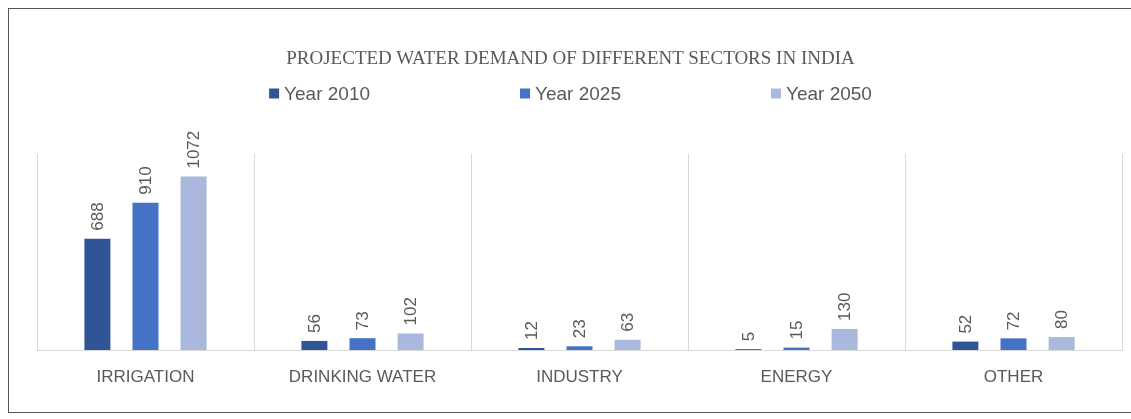 The height and width of the screenshot is (419, 1131). What do you see at coordinates (327, 93) in the screenshot?
I see `legend-label: Year 2010` at bounding box center [327, 93].